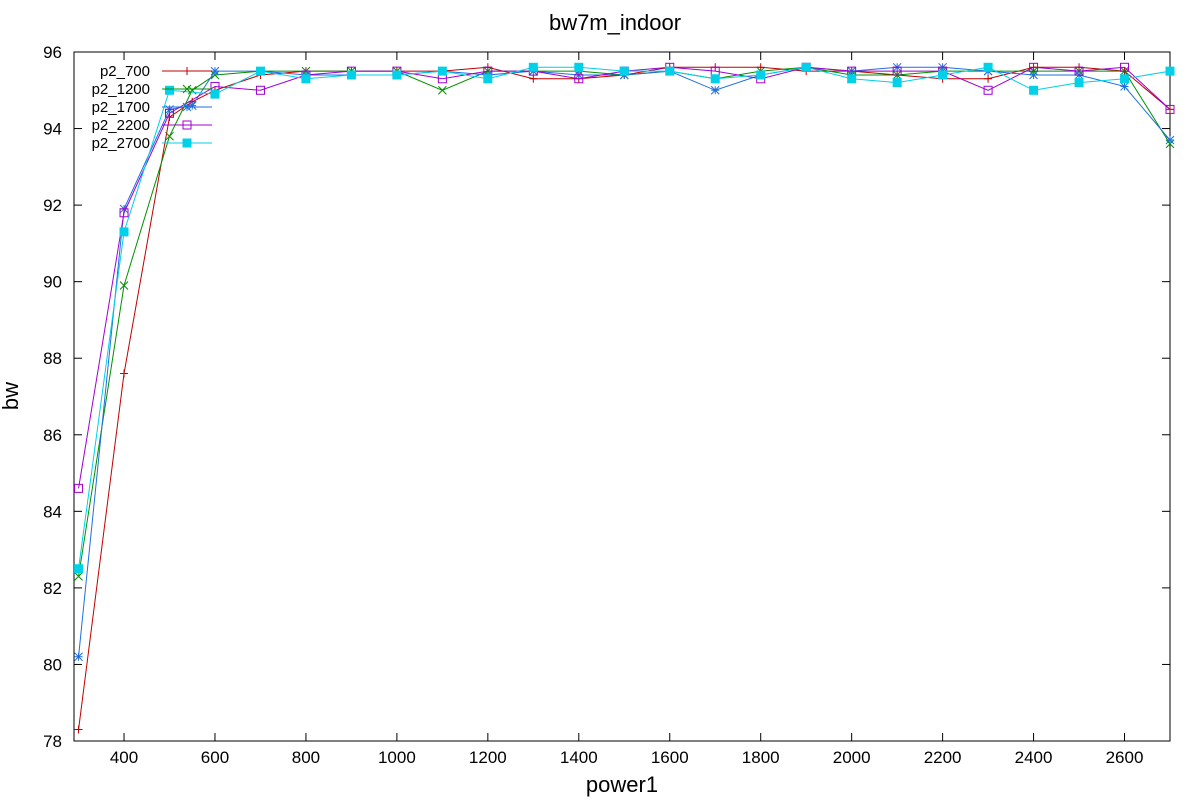 Image resolution: width=1200 pixels, height=800 pixels. Describe the element at coordinates (121, 125) in the screenshot. I see `legend-label: p2_2200` at that location.